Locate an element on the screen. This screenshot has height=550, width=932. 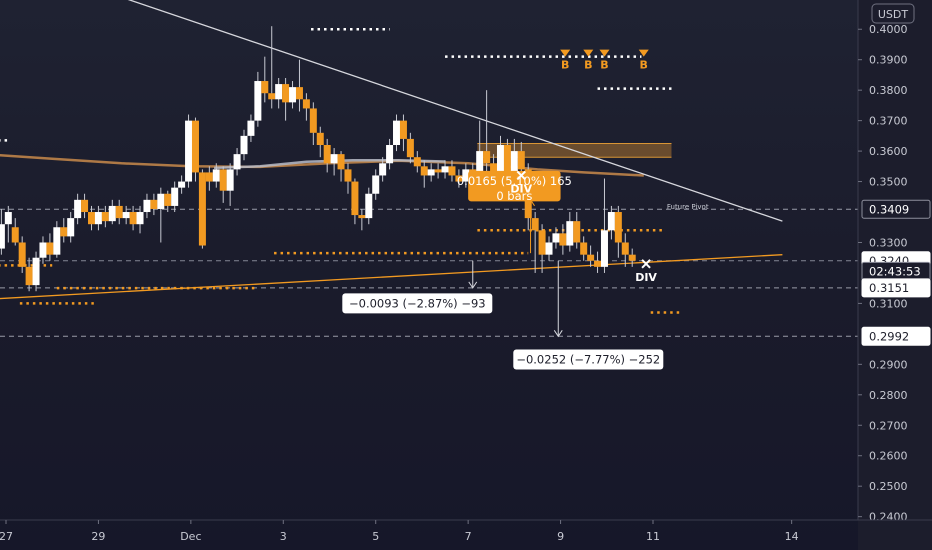
y-tick-label: 0.2600 is located at coordinates (888, 456).